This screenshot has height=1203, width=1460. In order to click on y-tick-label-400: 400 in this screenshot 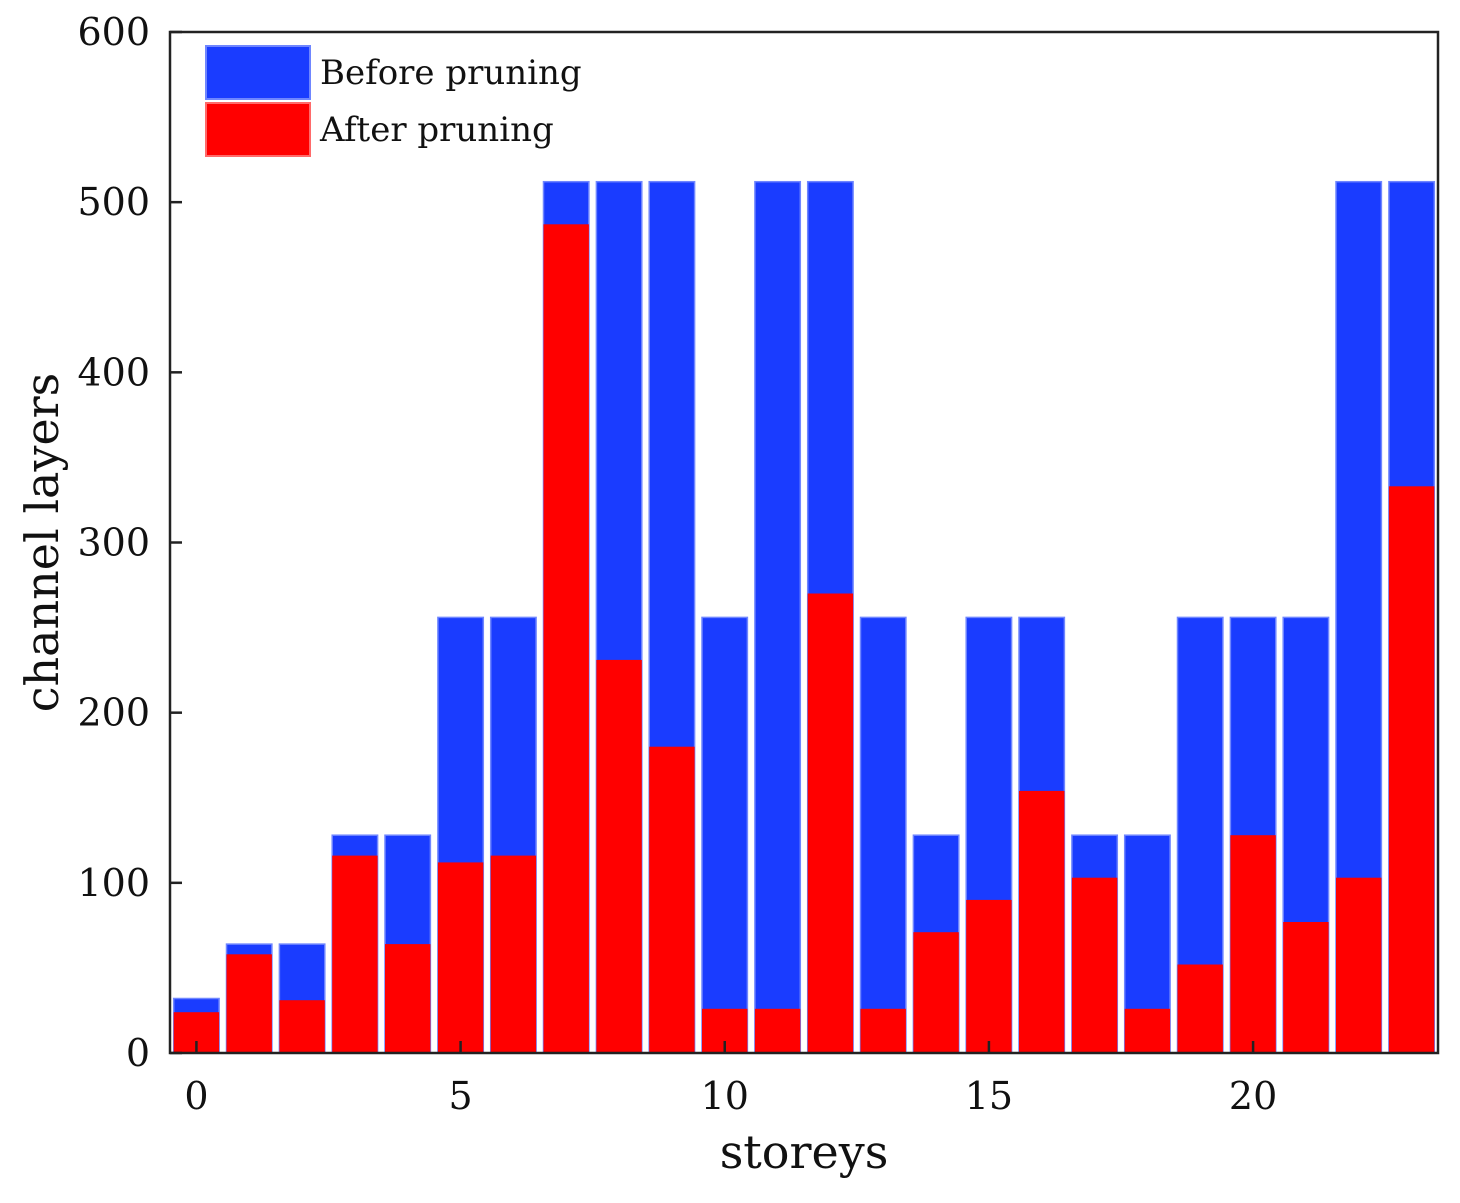, I will do `click(113, 372)`.